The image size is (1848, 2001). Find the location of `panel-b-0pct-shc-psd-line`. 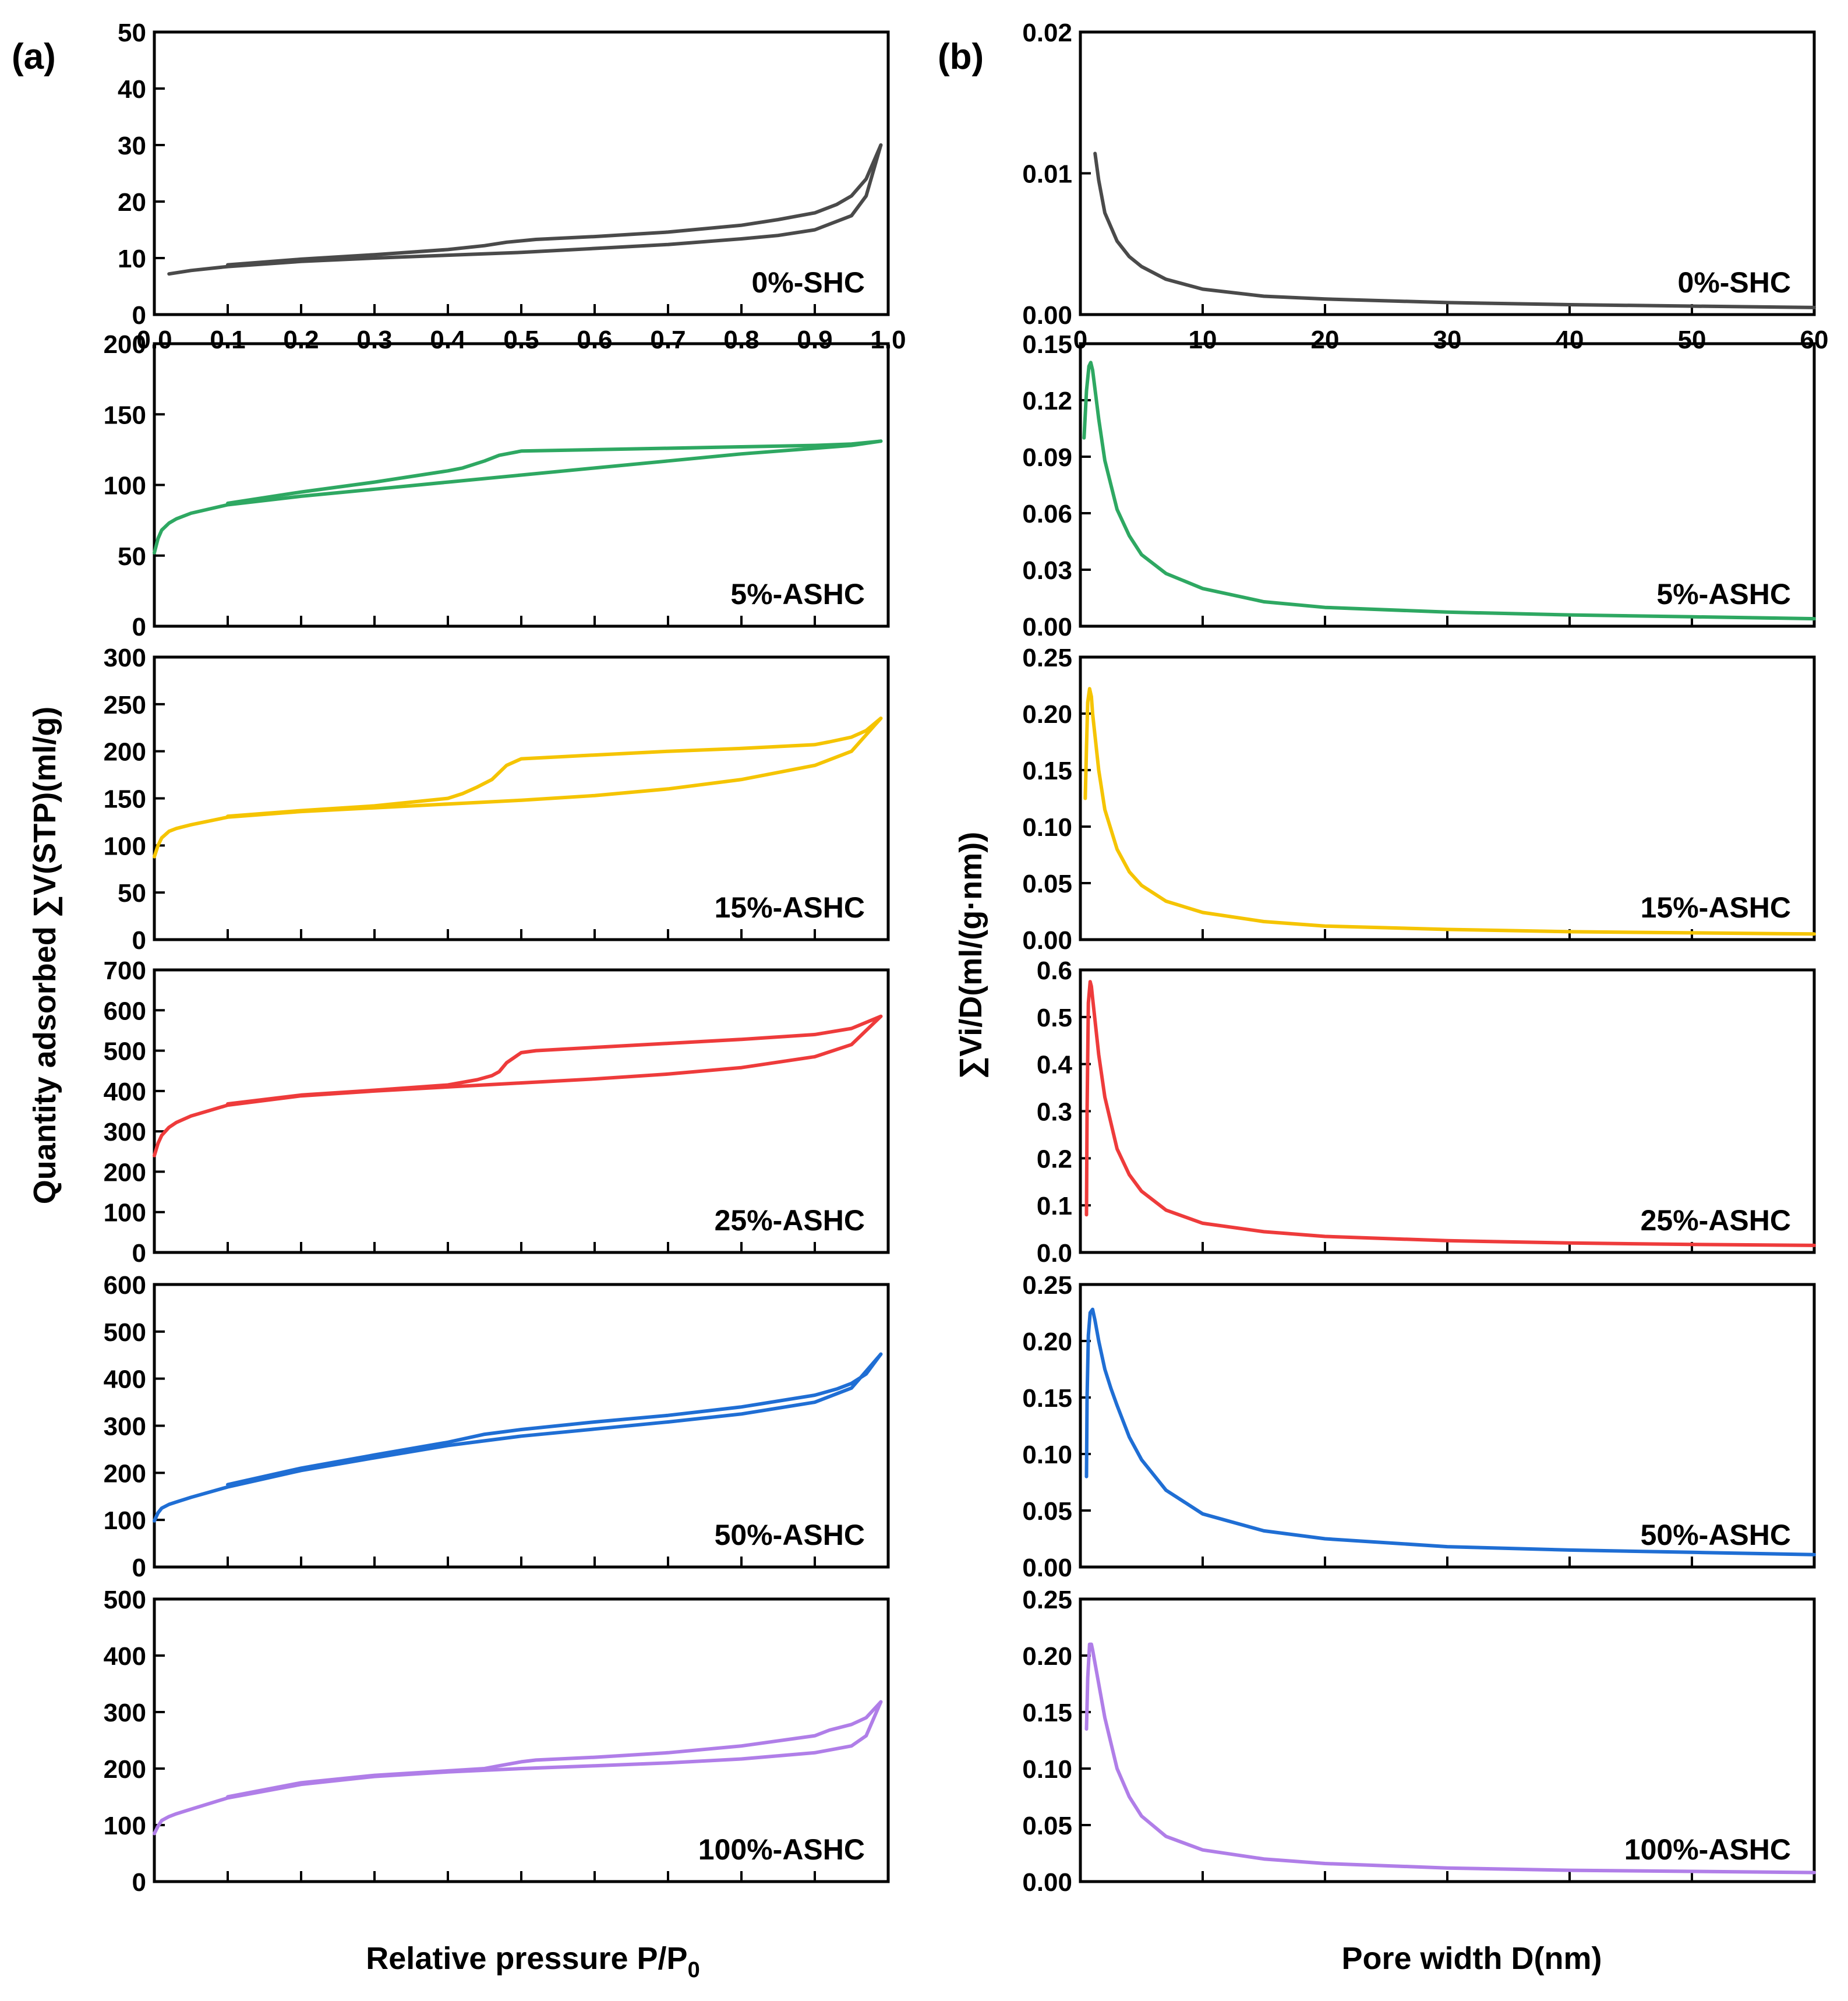

panel-b-0pct-shc-psd-line is located at coordinates (1455, 230).